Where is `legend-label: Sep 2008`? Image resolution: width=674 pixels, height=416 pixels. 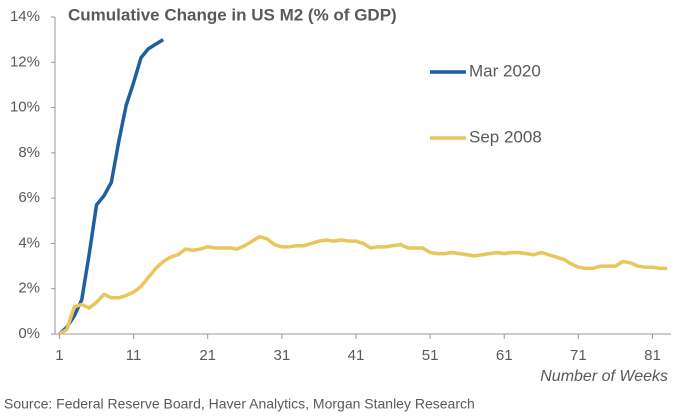 legend-label: Sep 2008 is located at coordinates (505, 136).